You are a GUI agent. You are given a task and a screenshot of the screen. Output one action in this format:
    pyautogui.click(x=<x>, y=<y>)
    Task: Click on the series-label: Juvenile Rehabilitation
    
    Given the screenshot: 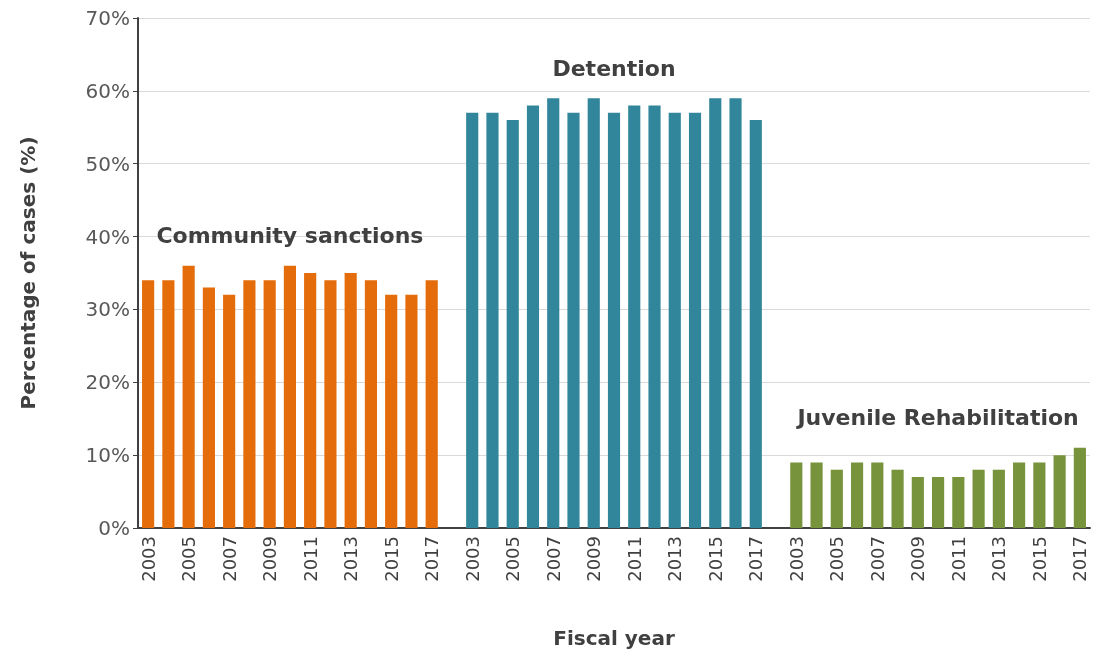 What is the action you would take?
    pyautogui.click(x=937, y=418)
    